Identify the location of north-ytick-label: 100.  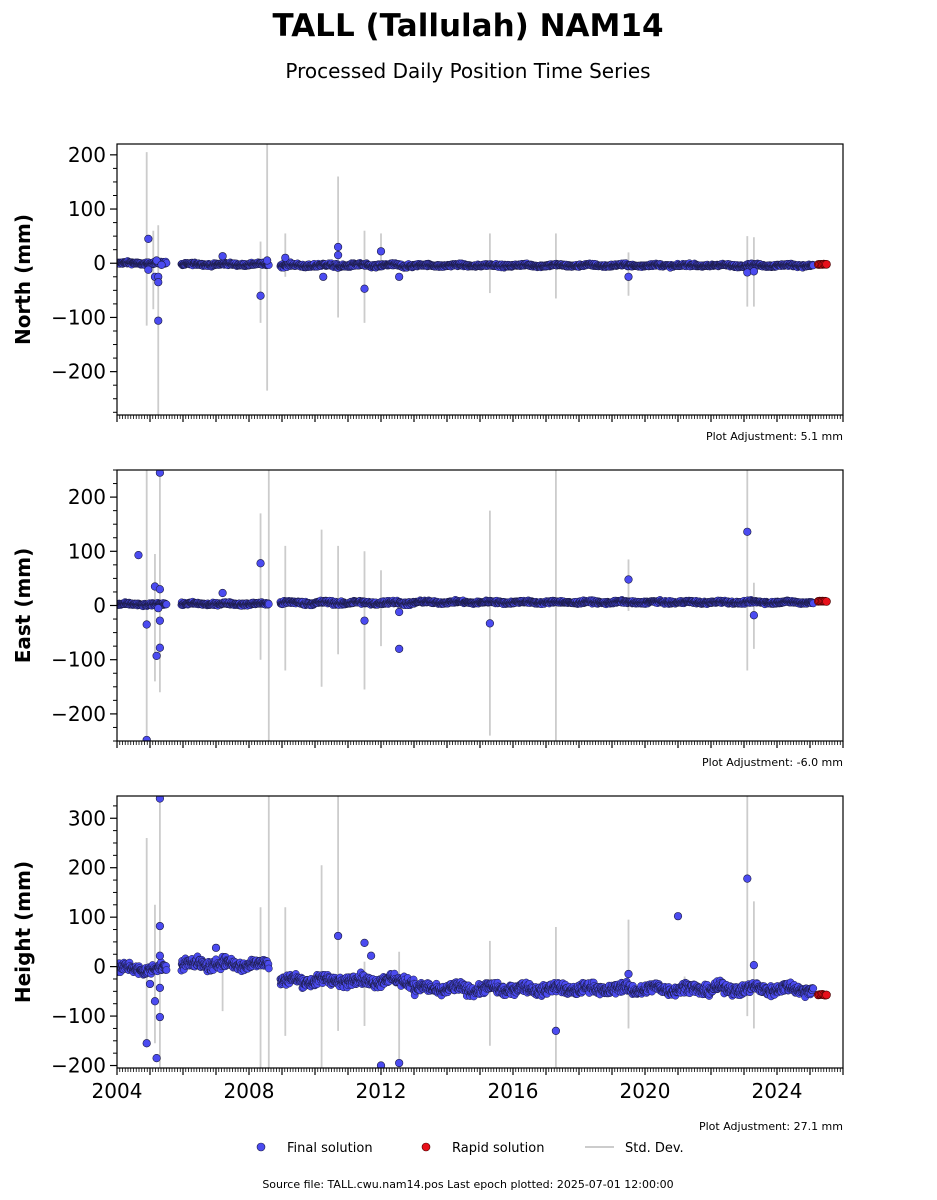
(87, 209).